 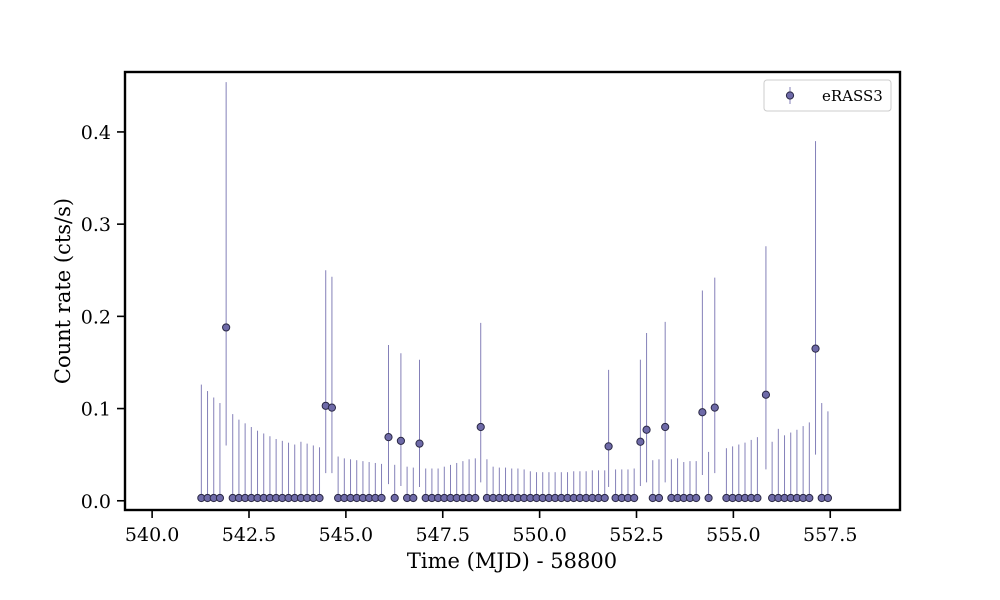 What do you see at coordinates (733, 535) in the screenshot?
I see `x-tick-label: 555.0` at bounding box center [733, 535].